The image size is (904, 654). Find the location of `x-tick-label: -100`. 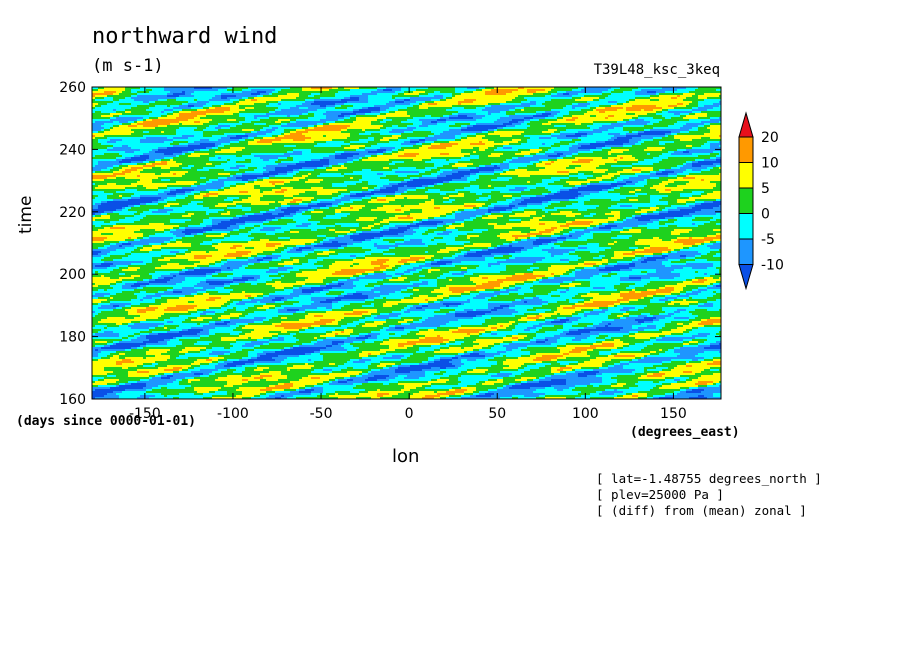

x-tick-label: -100 is located at coordinates (233, 414).